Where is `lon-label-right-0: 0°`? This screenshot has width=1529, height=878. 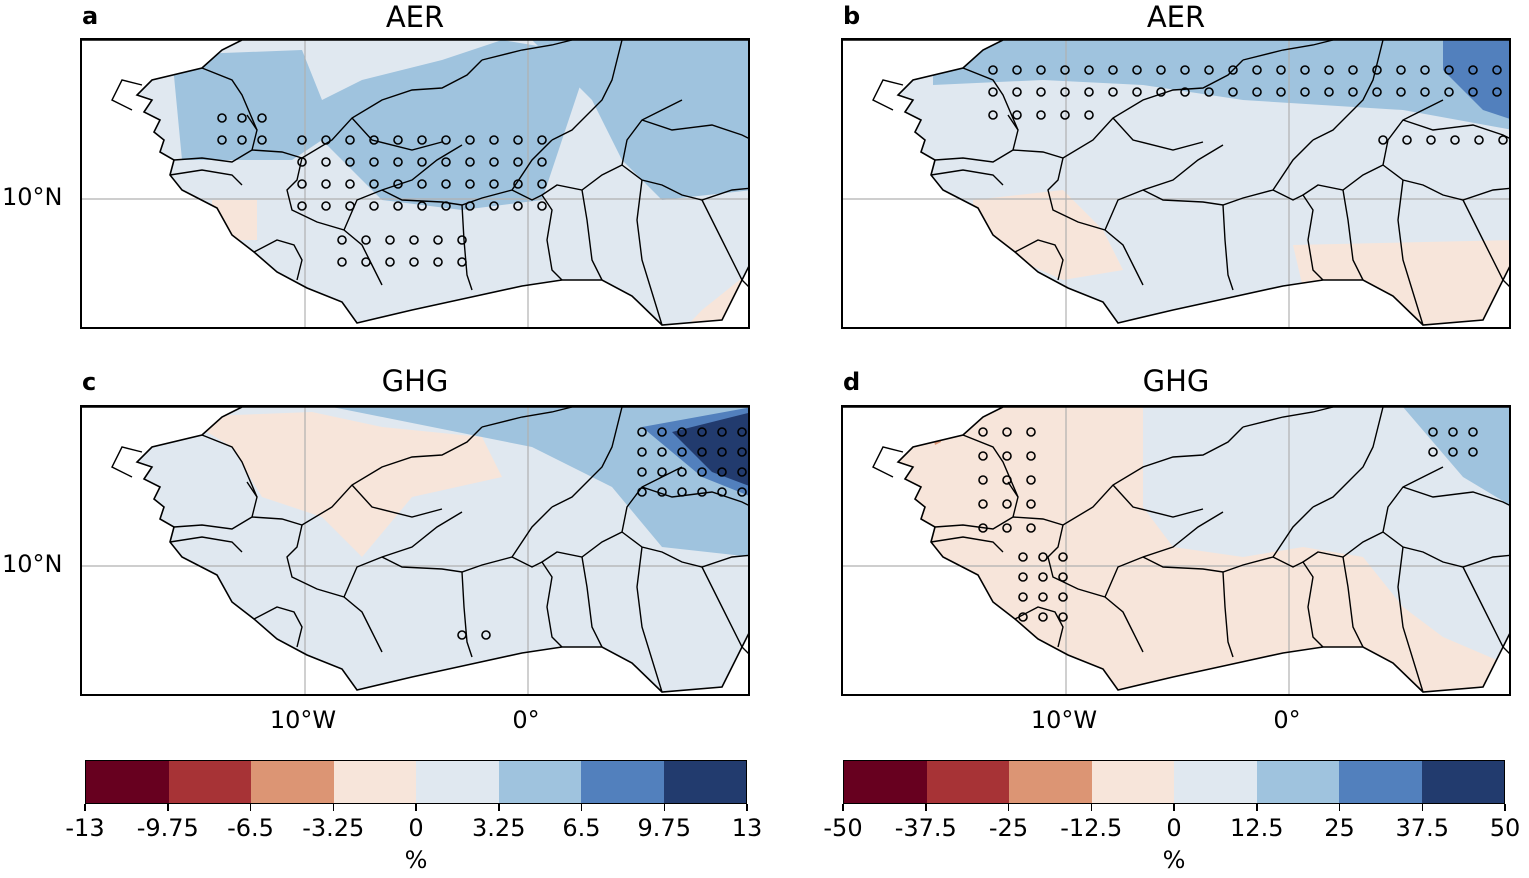
lon-label-right-0: 0° is located at coordinates (1287, 720).